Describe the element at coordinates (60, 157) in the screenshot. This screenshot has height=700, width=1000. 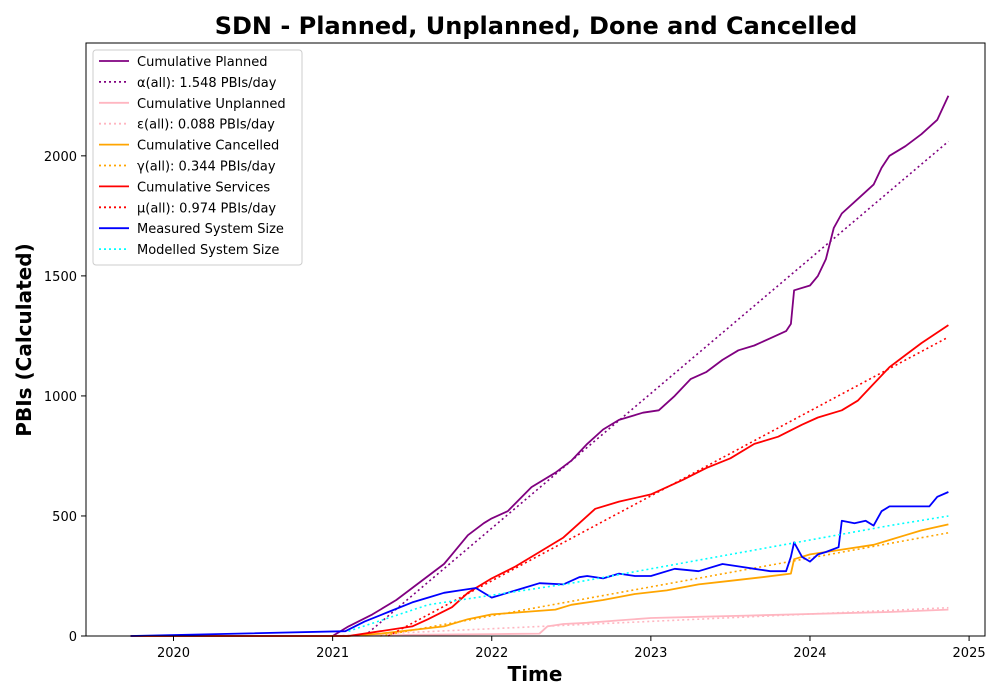
I see `y-tick-label: 2000` at that location.